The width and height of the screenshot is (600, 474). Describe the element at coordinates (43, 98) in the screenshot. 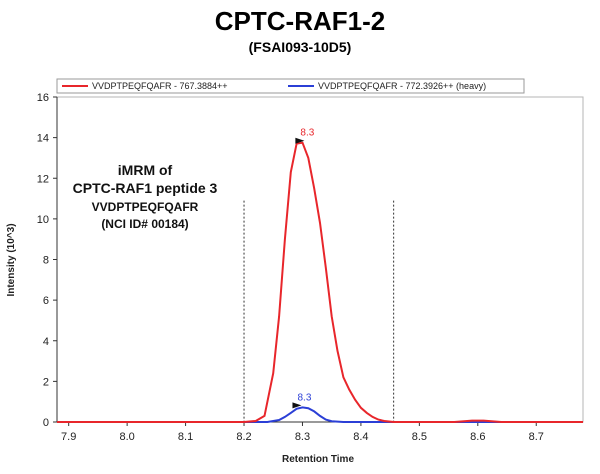

I see `y-tick-label: 16` at that location.